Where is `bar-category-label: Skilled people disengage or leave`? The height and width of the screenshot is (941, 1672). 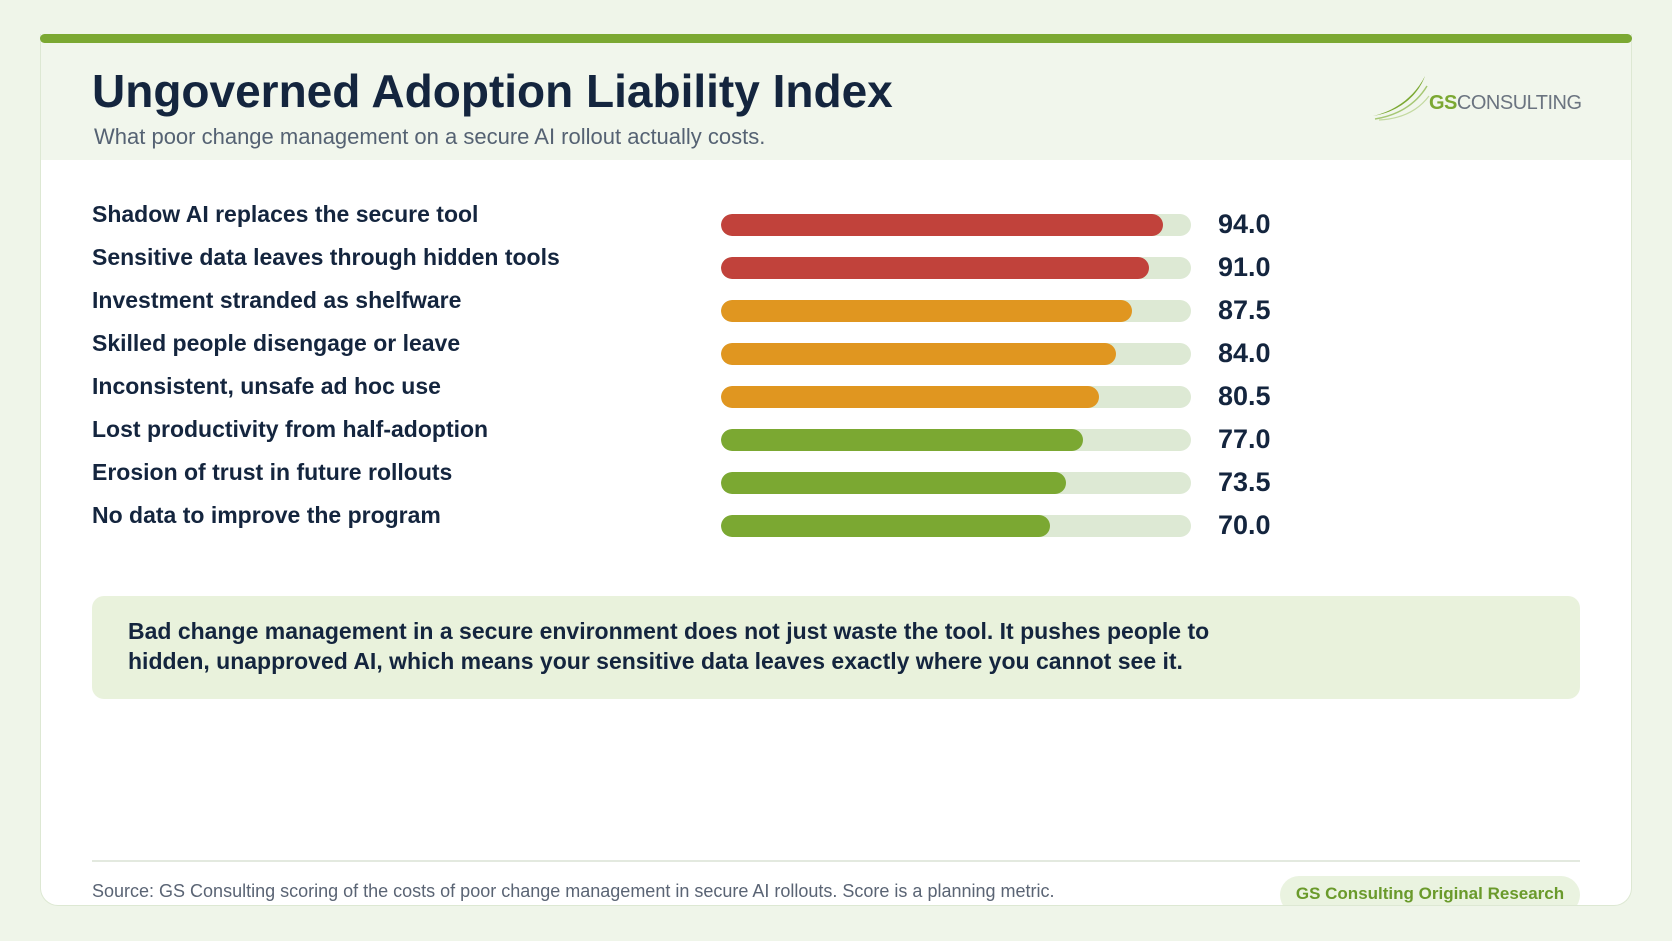
bar-category-label: Skilled people disengage or leave is located at coordinates (276, 343).